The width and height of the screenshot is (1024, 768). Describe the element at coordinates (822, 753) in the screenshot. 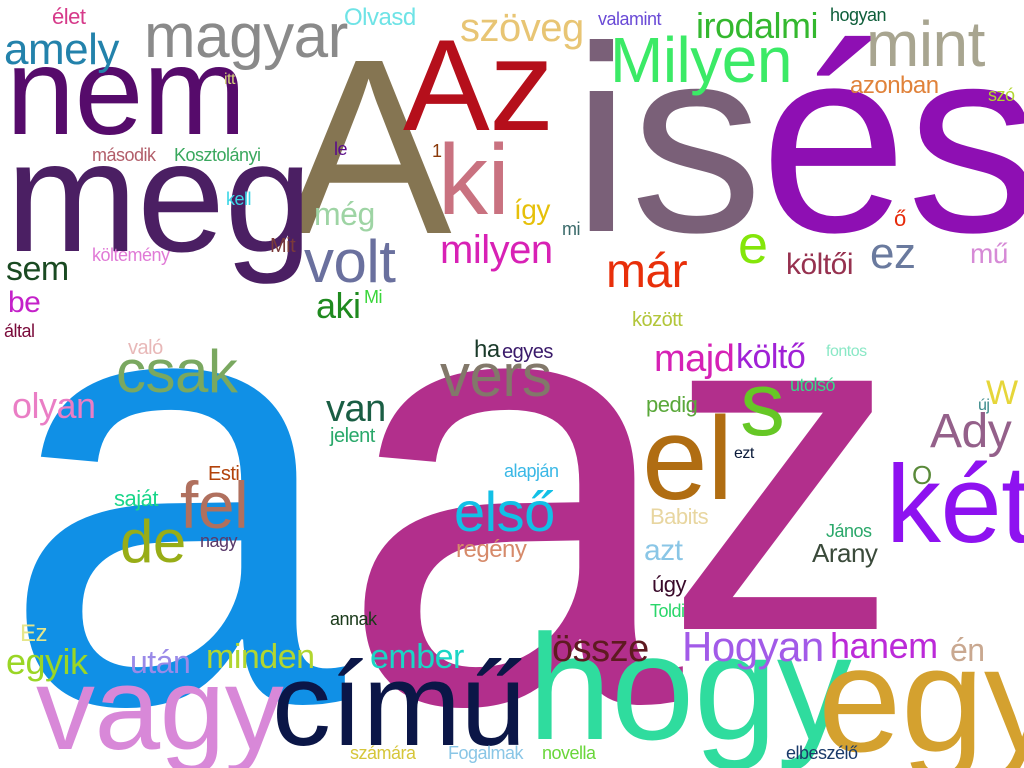

I see `word-elbeszelo: elbeszélő` at that location.